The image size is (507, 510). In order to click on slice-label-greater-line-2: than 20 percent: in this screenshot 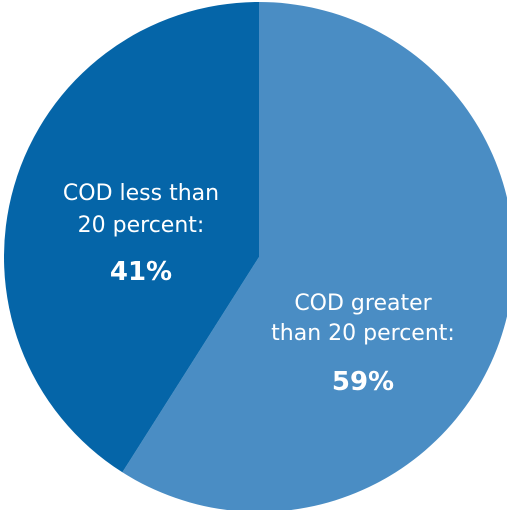, I will do `click(363, 333)`.